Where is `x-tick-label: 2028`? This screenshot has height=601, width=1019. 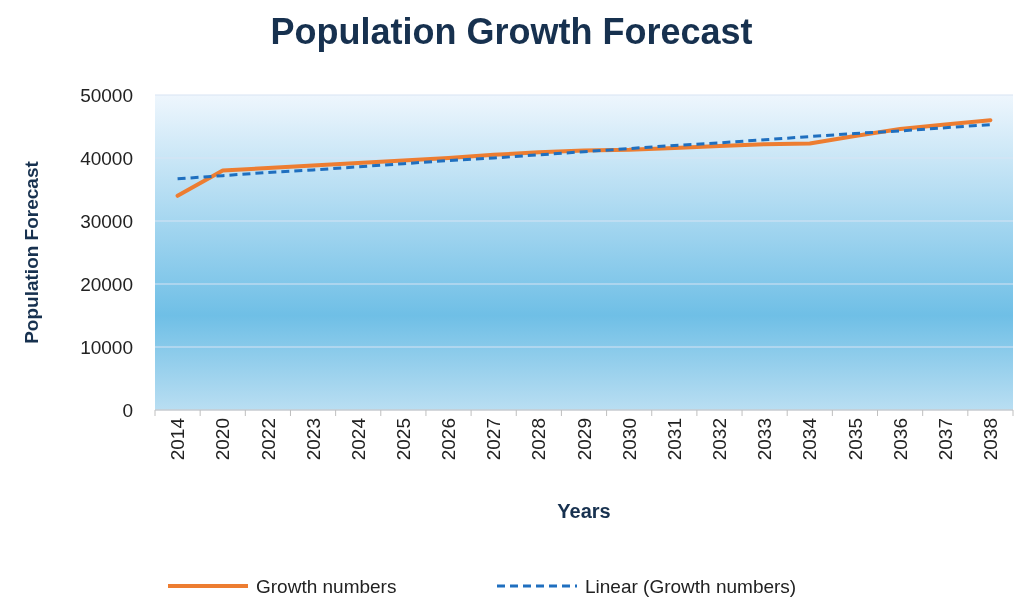 x-tick-label: 2028 is located at coordinates (539, 439).